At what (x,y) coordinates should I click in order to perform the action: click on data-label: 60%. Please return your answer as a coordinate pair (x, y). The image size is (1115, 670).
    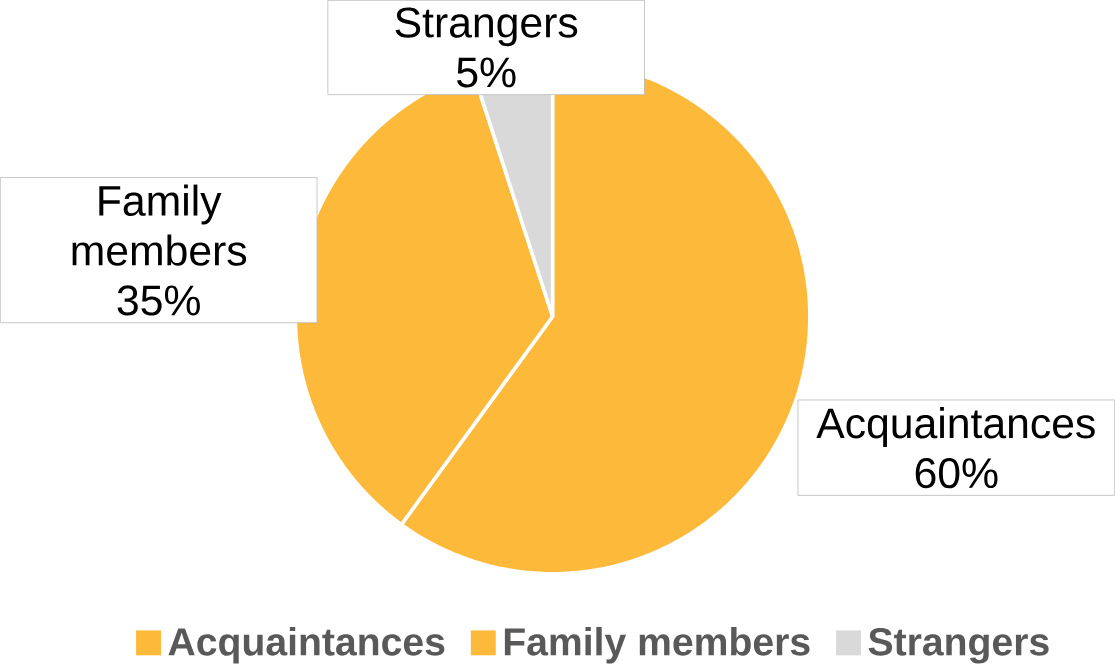
    Looking at the image, I should click on (956, 473).